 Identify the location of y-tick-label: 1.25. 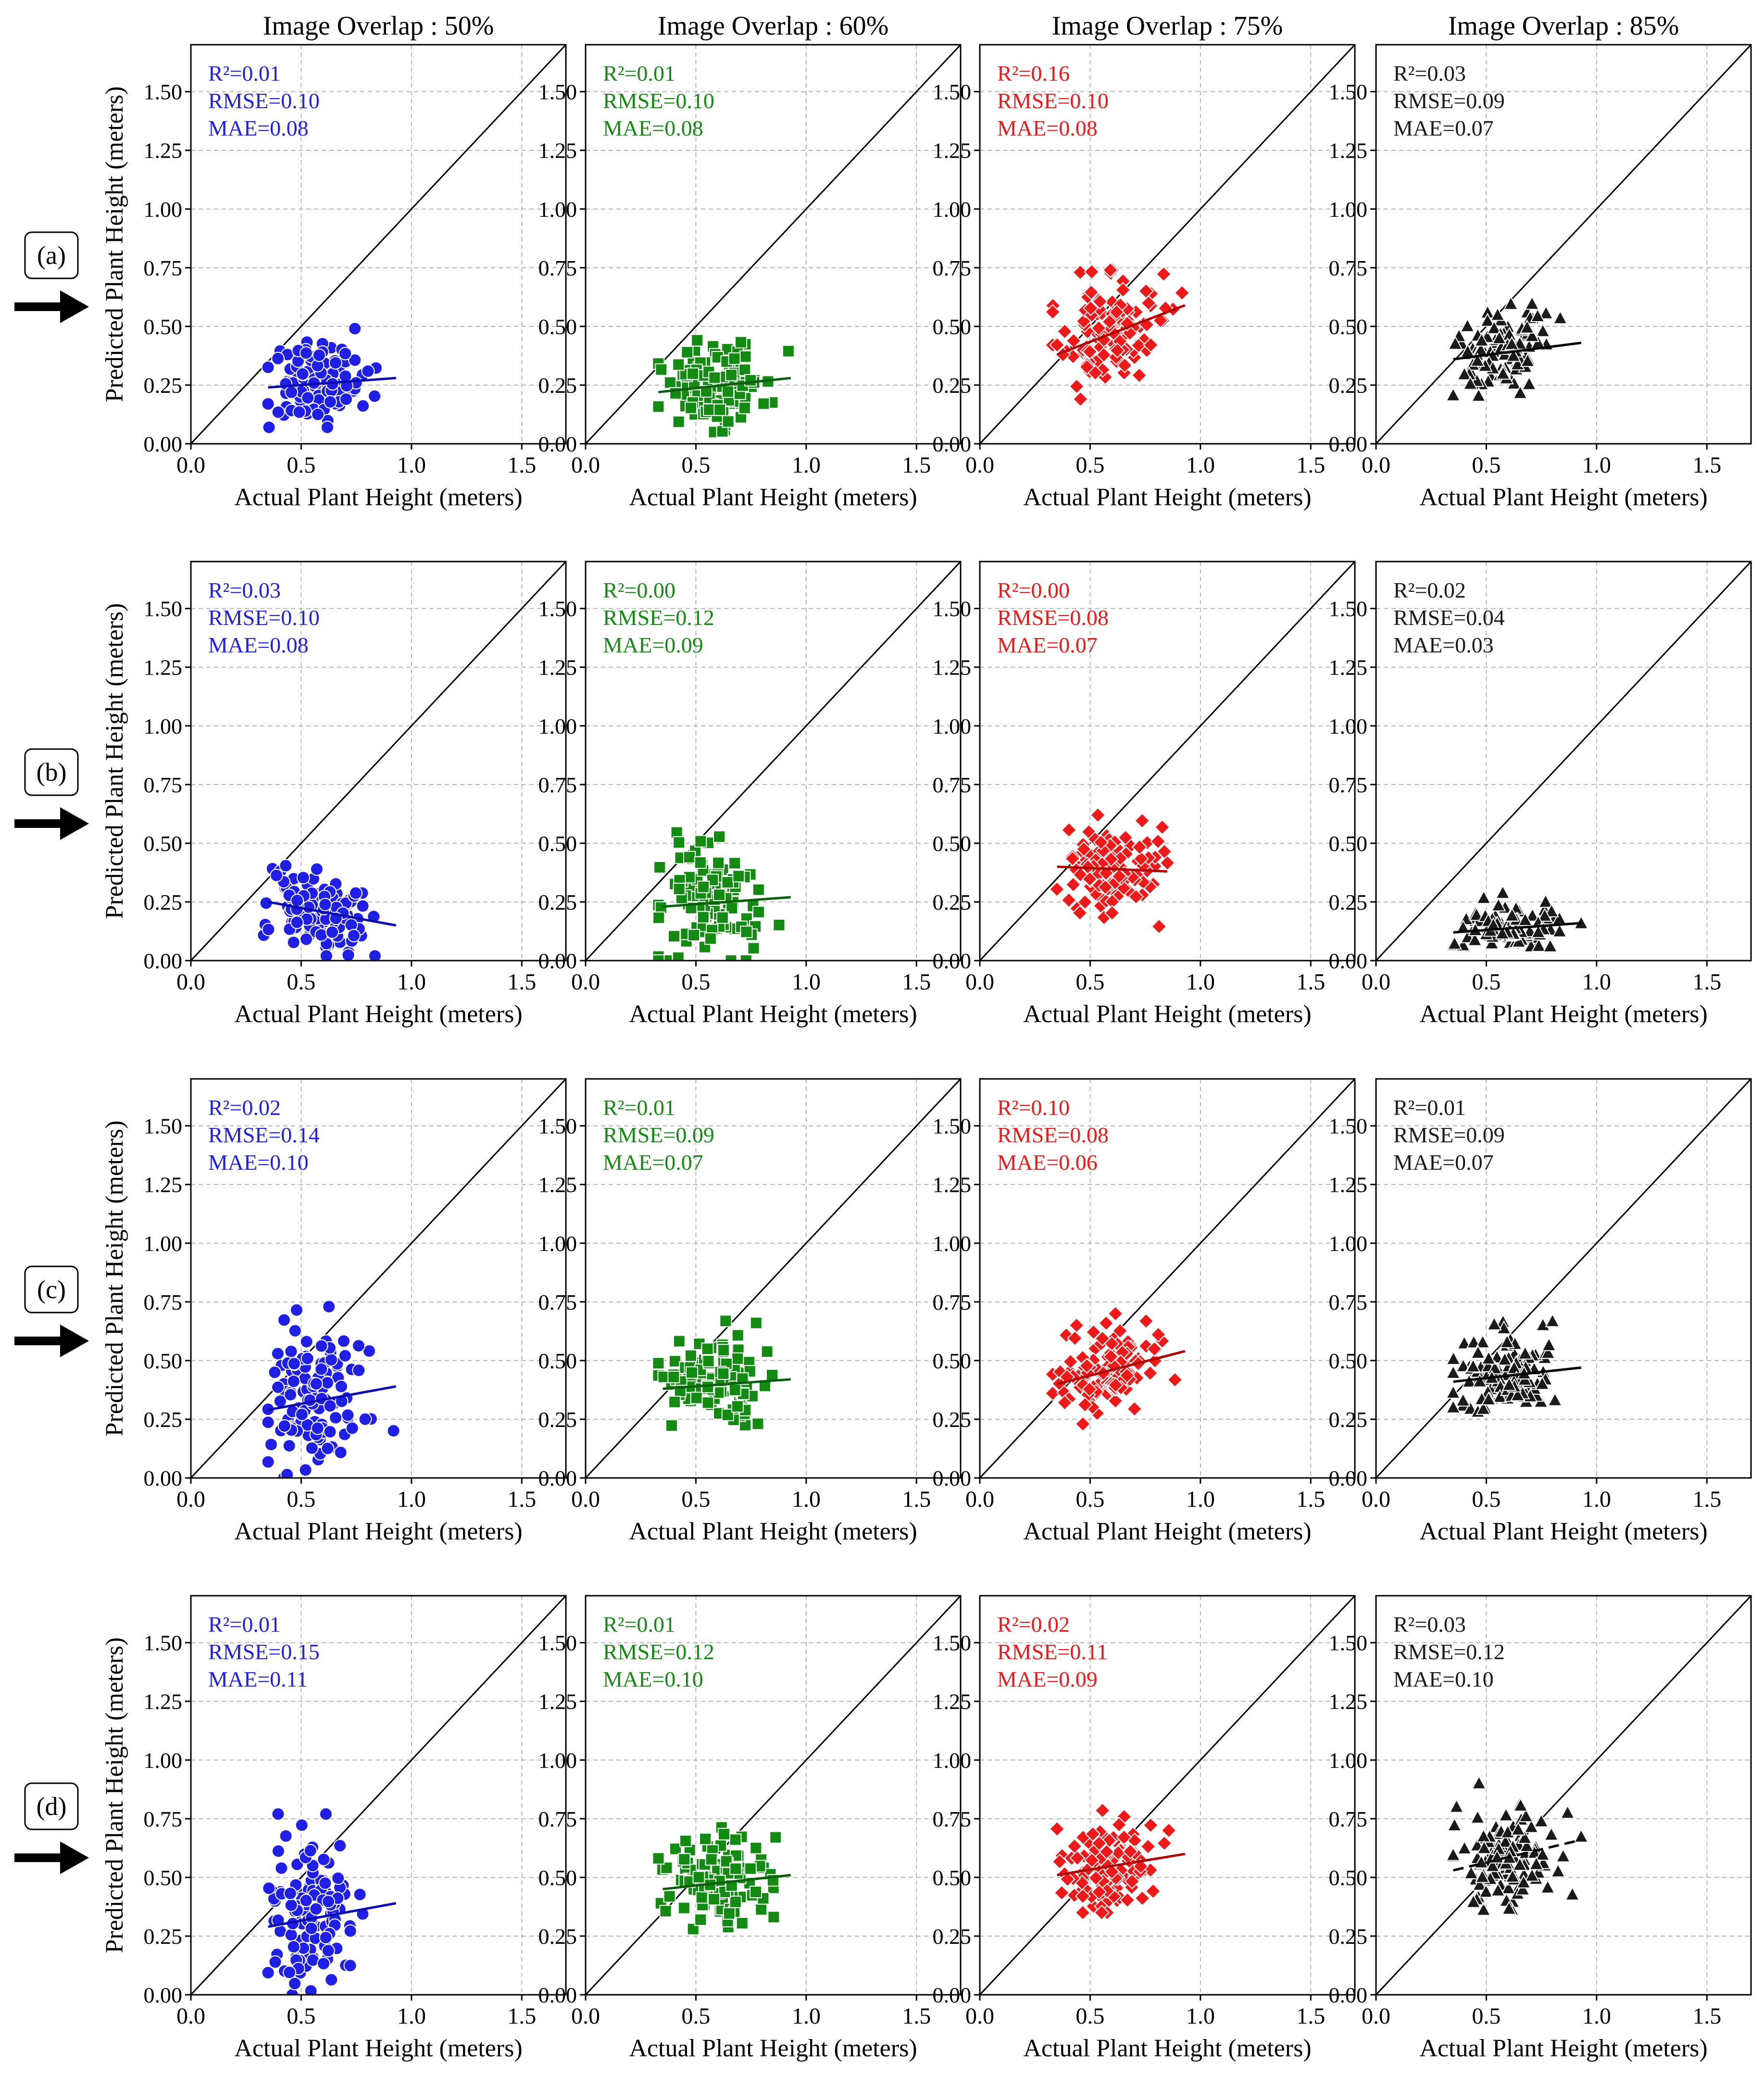
(953, 1185).